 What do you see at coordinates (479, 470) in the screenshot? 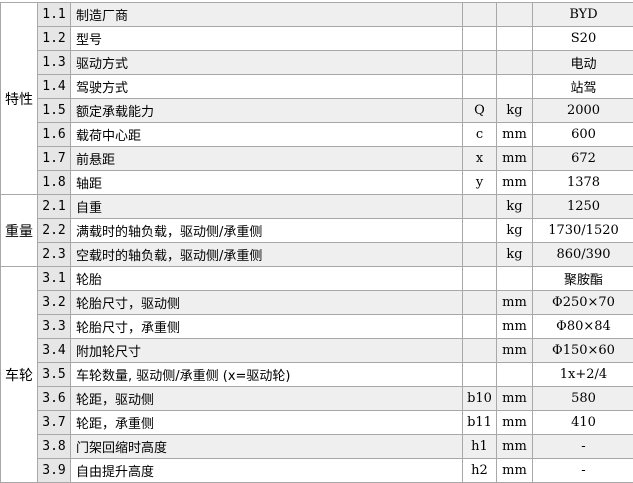
I see `item-symbol: h2` at bounding box center [479, 470].